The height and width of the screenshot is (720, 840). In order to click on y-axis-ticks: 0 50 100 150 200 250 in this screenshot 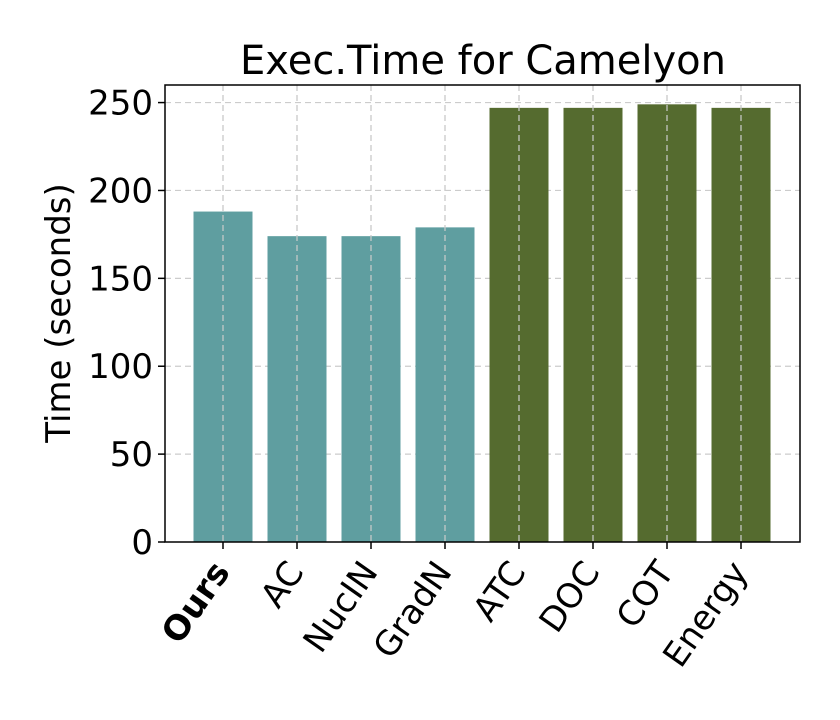, I will do `click(126, 323)`.